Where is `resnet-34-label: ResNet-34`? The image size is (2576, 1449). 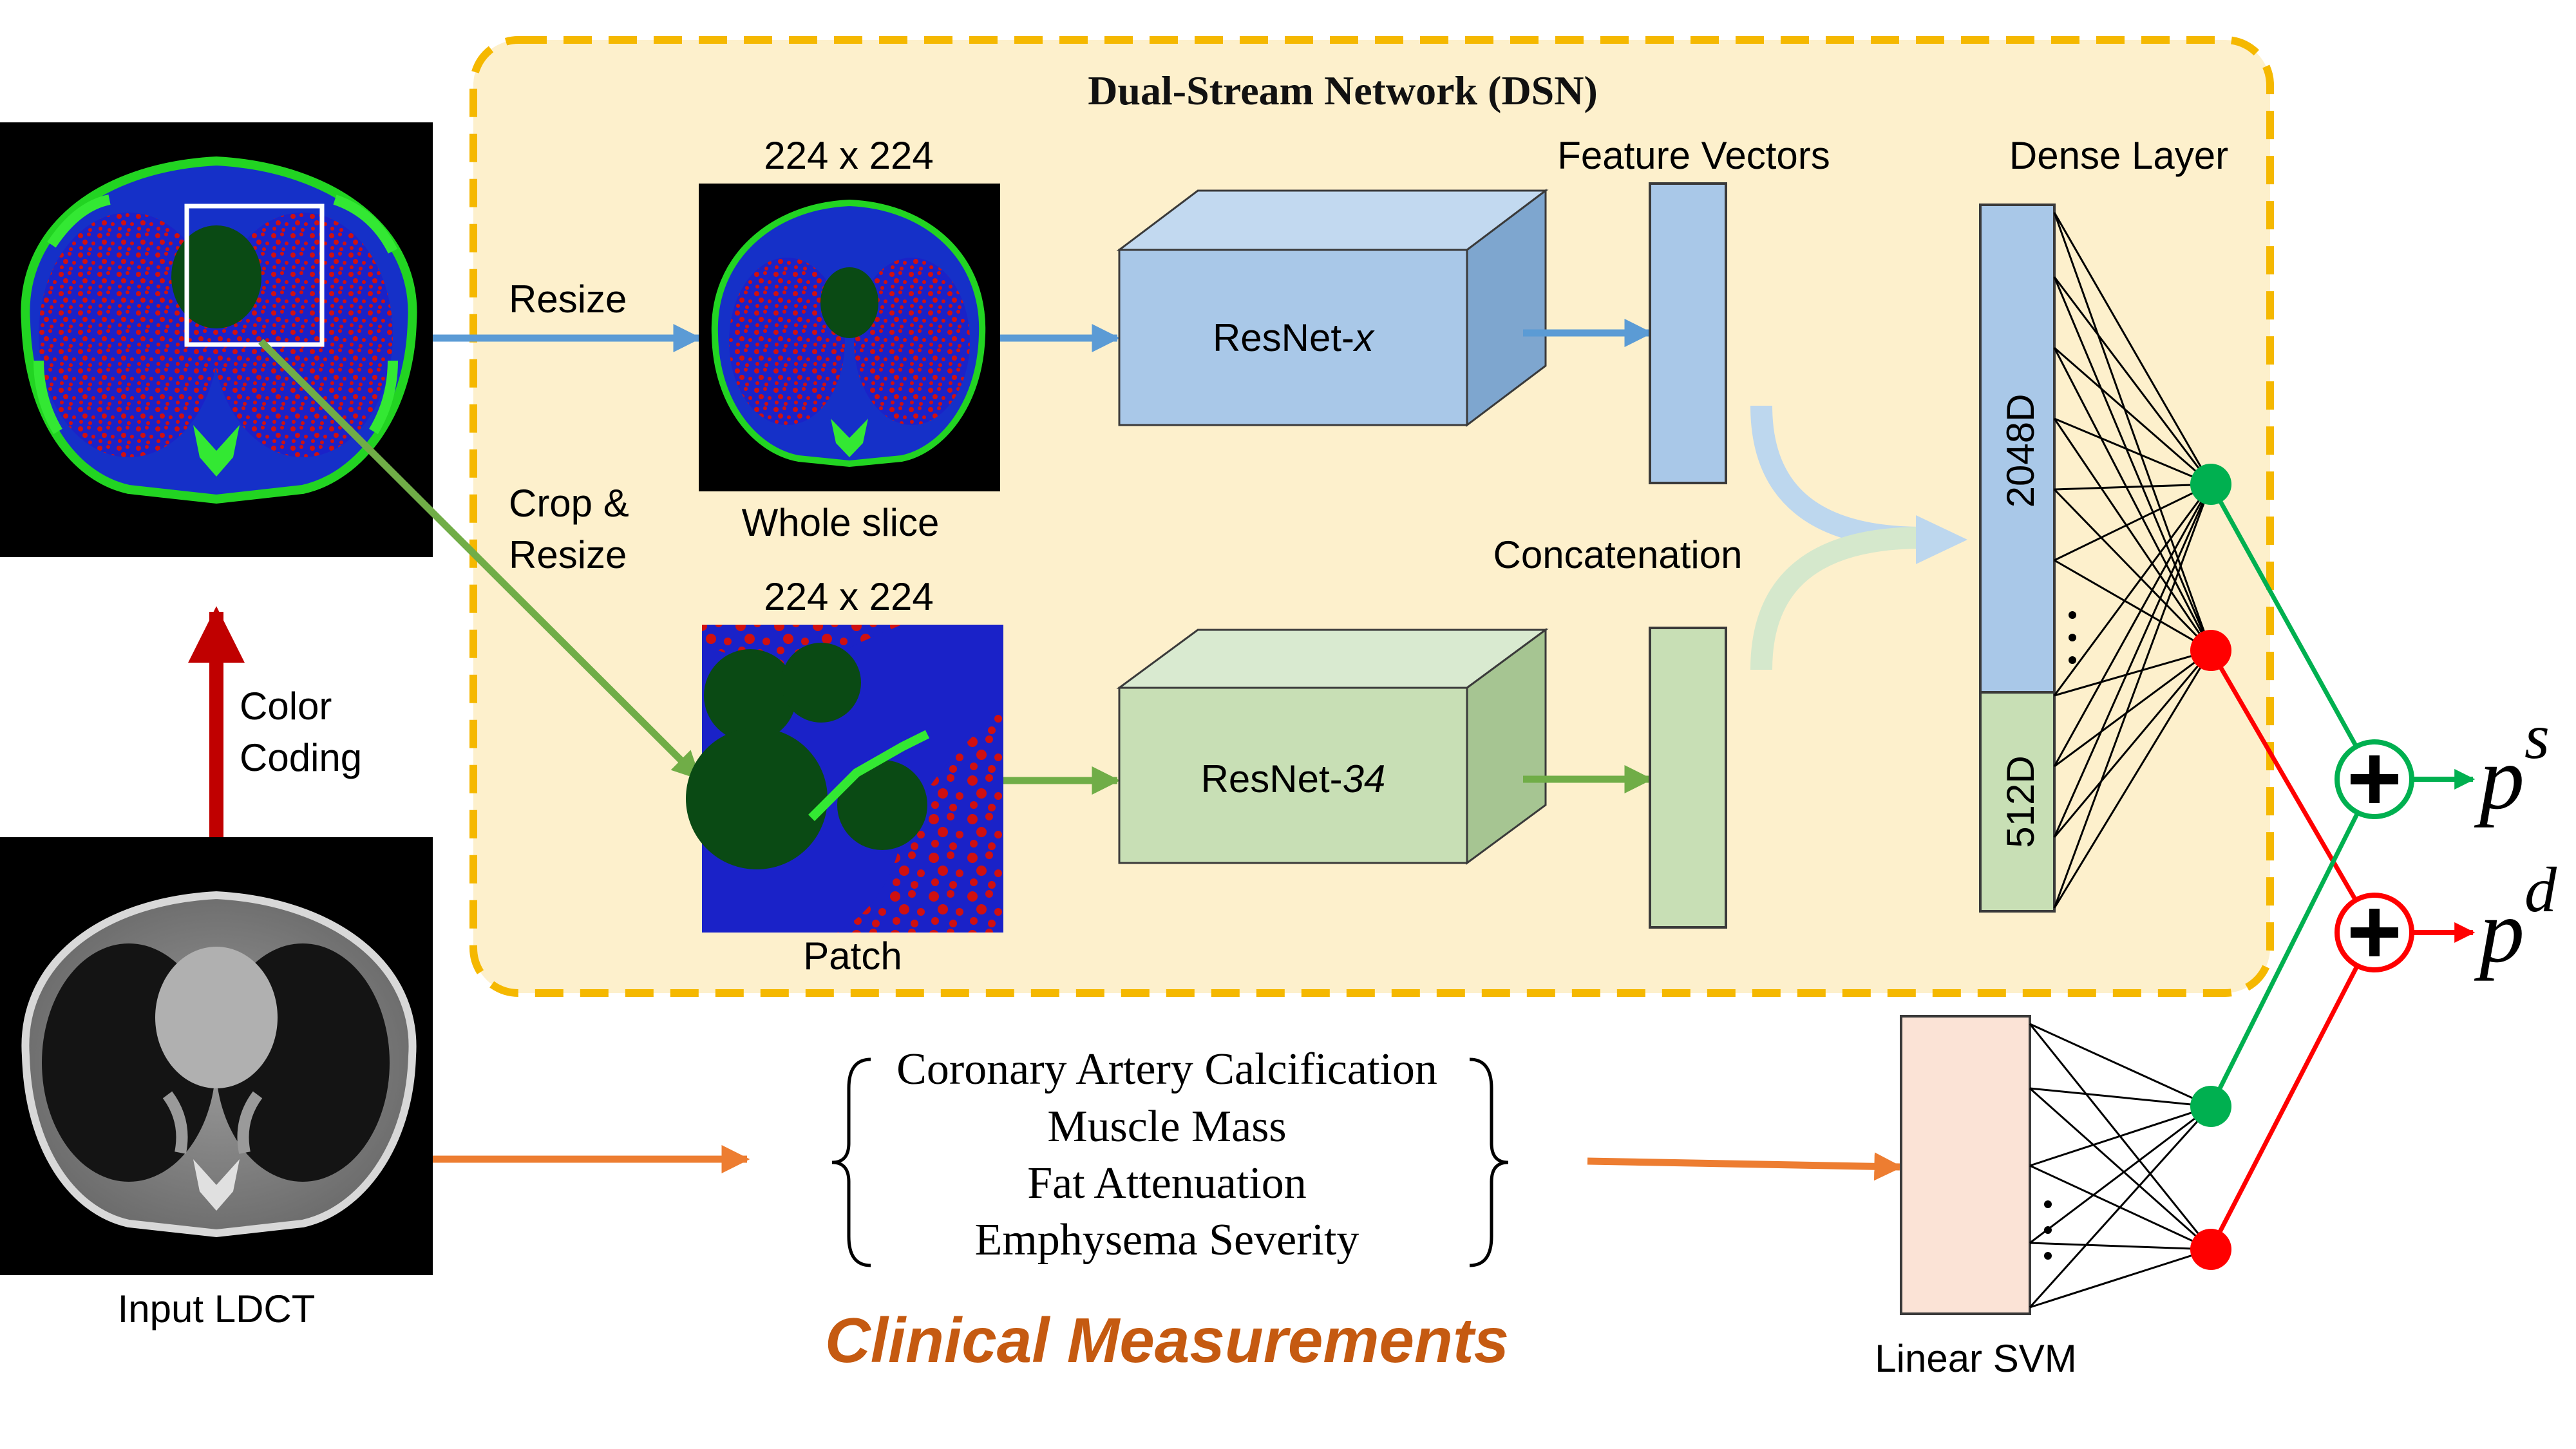 resnet-34-label: ResNet-34 is located at coordinates (1293, 779).